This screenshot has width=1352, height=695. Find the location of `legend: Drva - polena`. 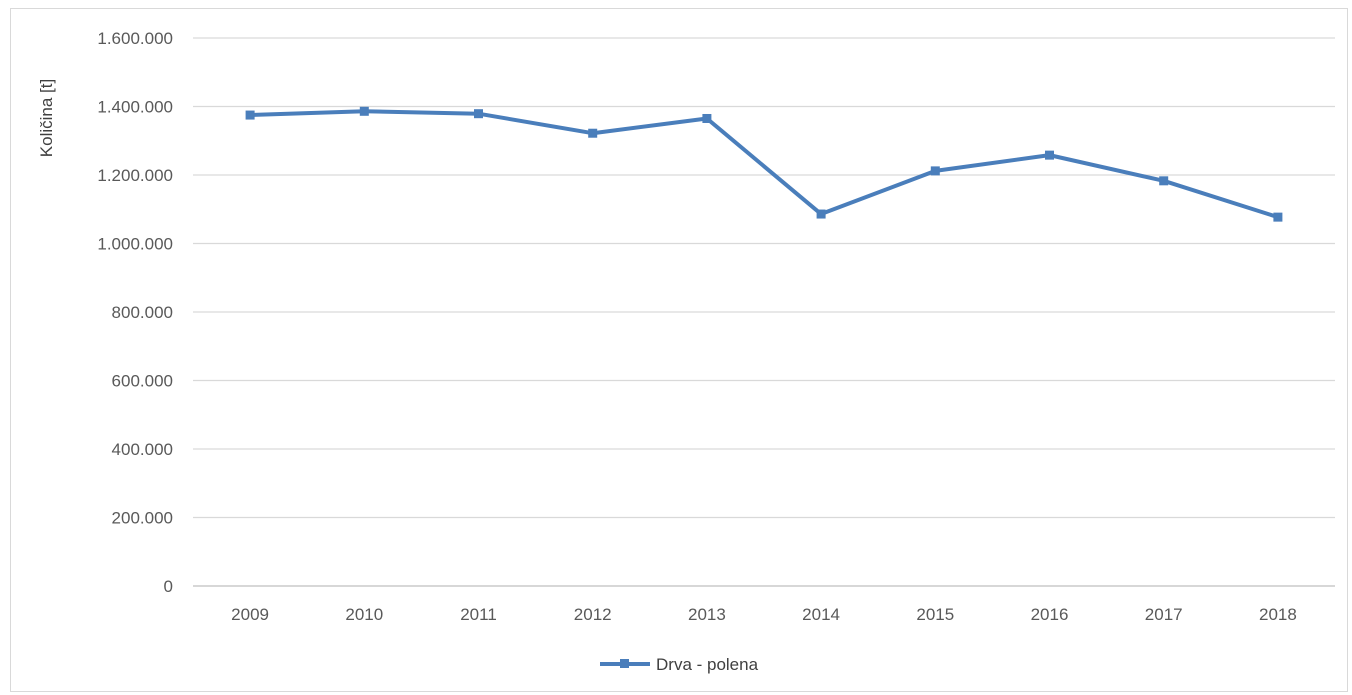

legend: Drva - polena is located at coordinates (679, 664).